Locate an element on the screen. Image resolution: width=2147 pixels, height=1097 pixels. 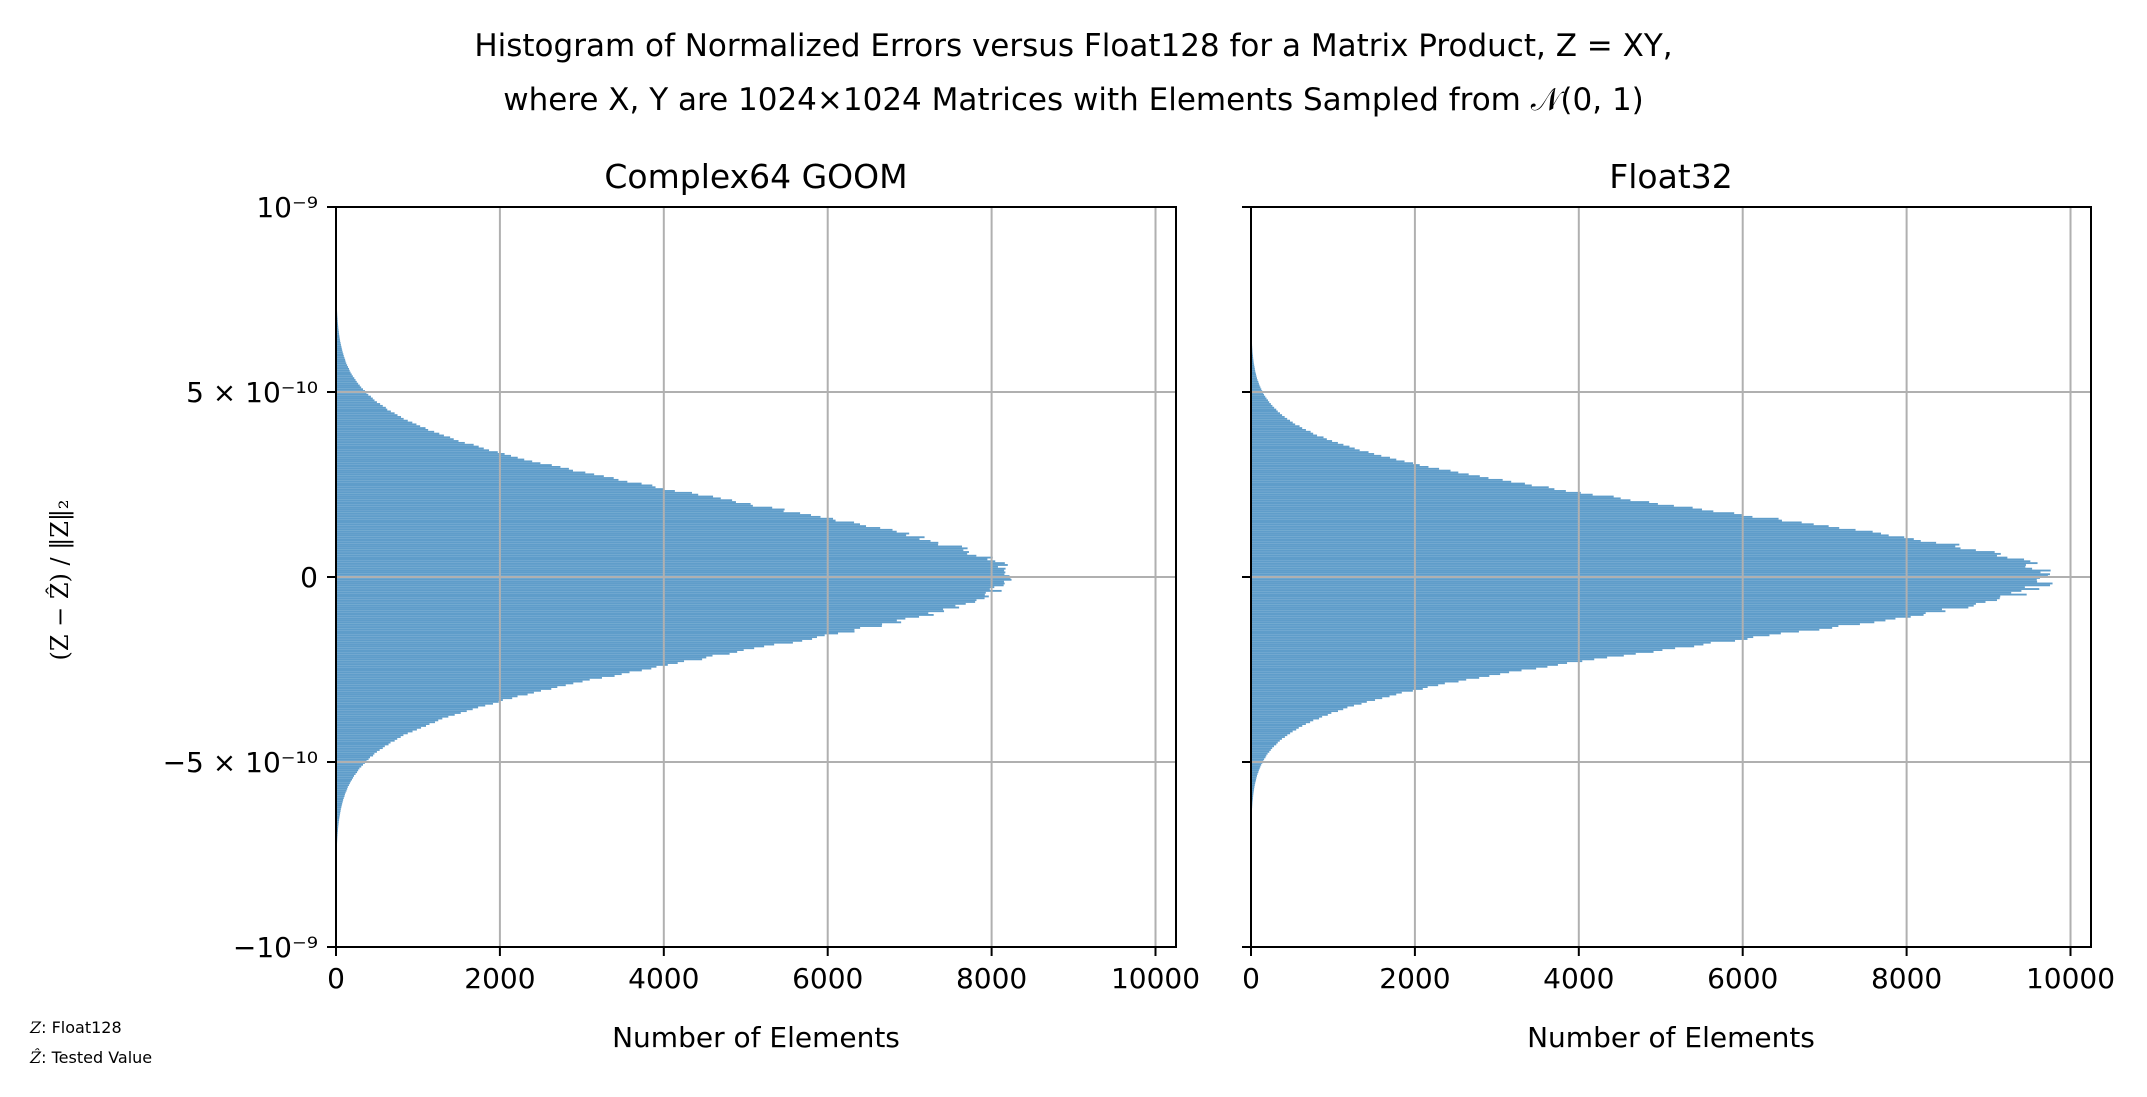
y-tick-label: 0 is located at coordinates (309, 577).